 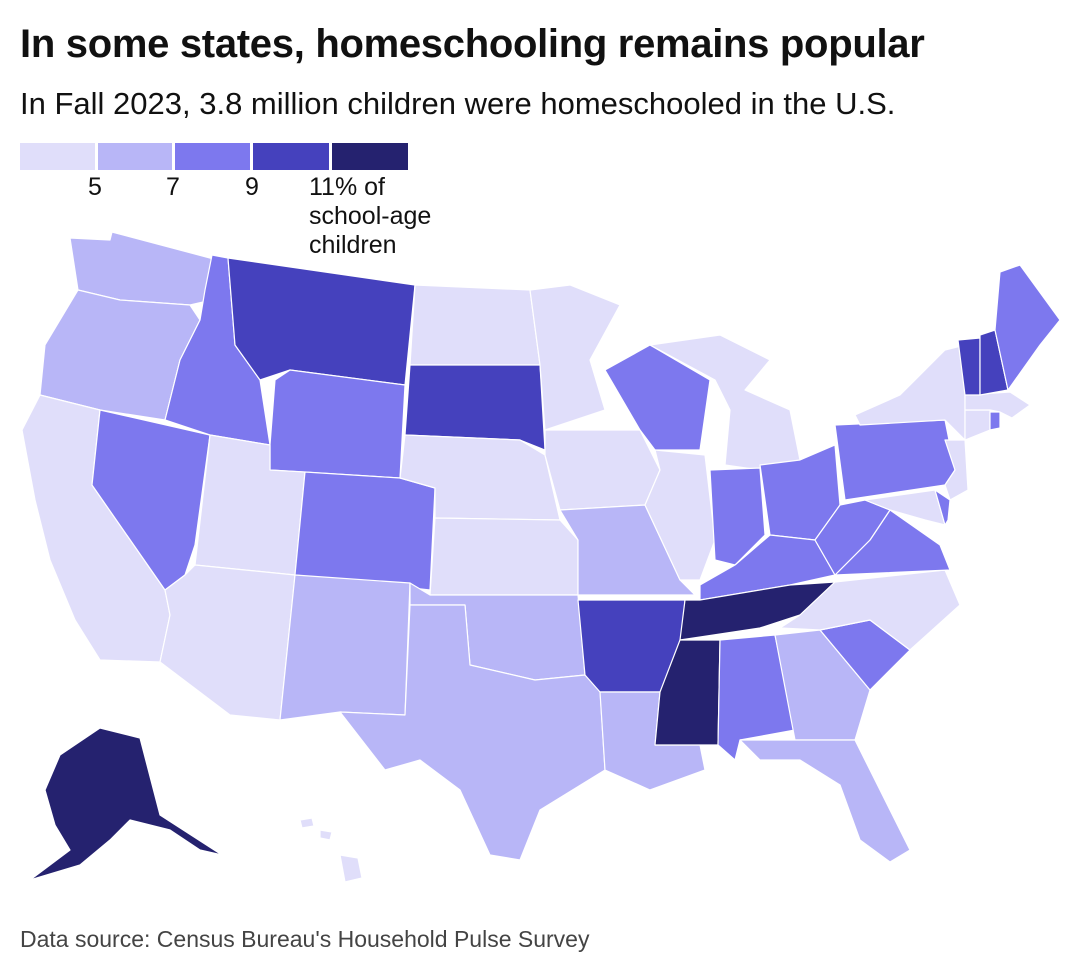 What do you see at coordinates (895, 460) in the screenshot?
I see `state-PA` at bounding box center [895, 460].